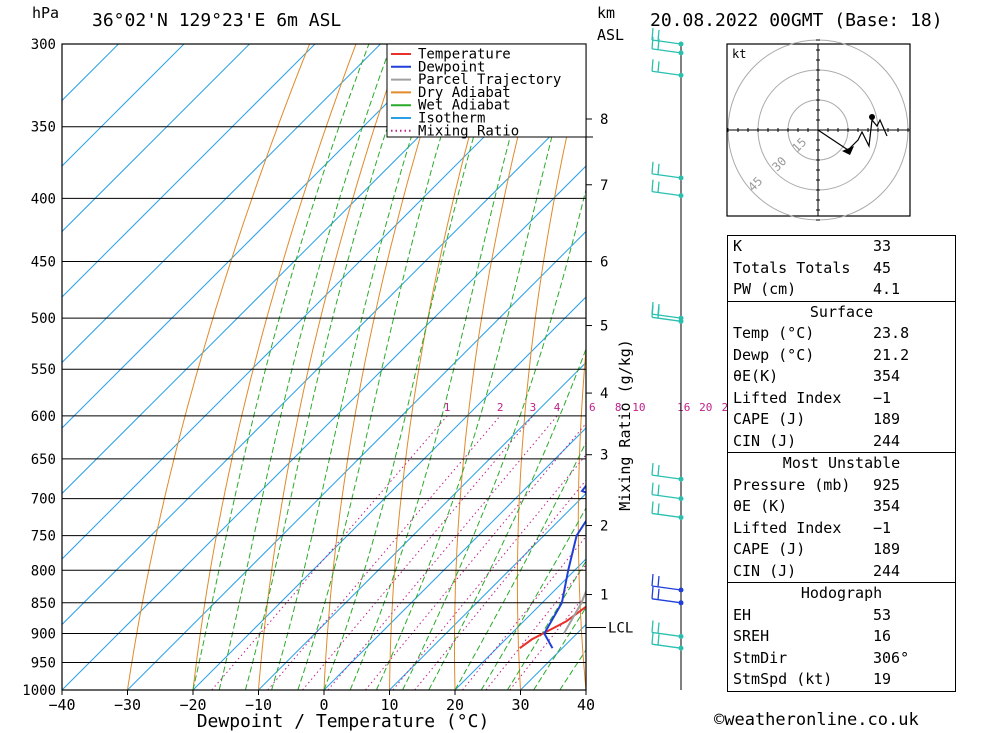 The width and height of the screenshot is (1000, 733). I want to click on datetime-label: 20.08.2022 00GMT (Base: 18), so click(796, 20).